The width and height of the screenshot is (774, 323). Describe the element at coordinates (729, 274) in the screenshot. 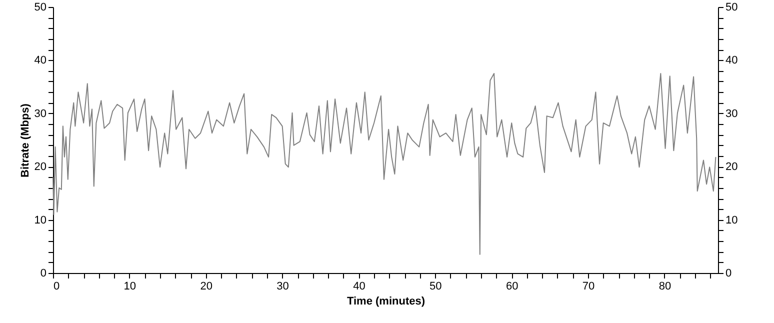

I see `y2-tick-label: 0` at that location.